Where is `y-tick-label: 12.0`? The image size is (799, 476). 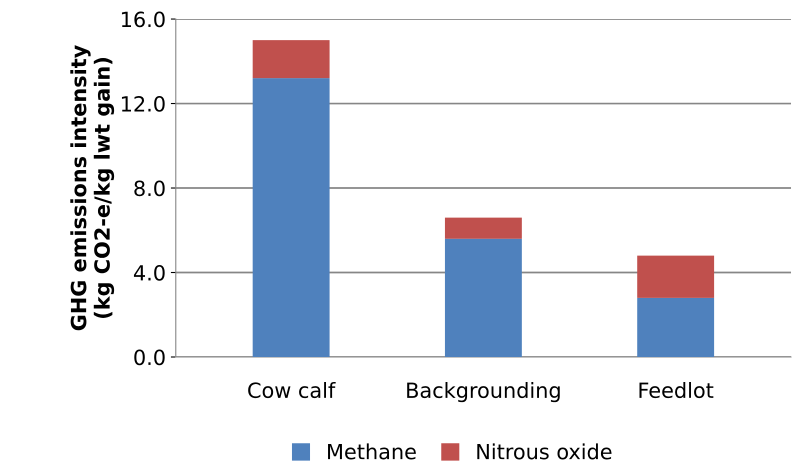 y-tick-label: 12.0 is located at coordinates (143, 104).